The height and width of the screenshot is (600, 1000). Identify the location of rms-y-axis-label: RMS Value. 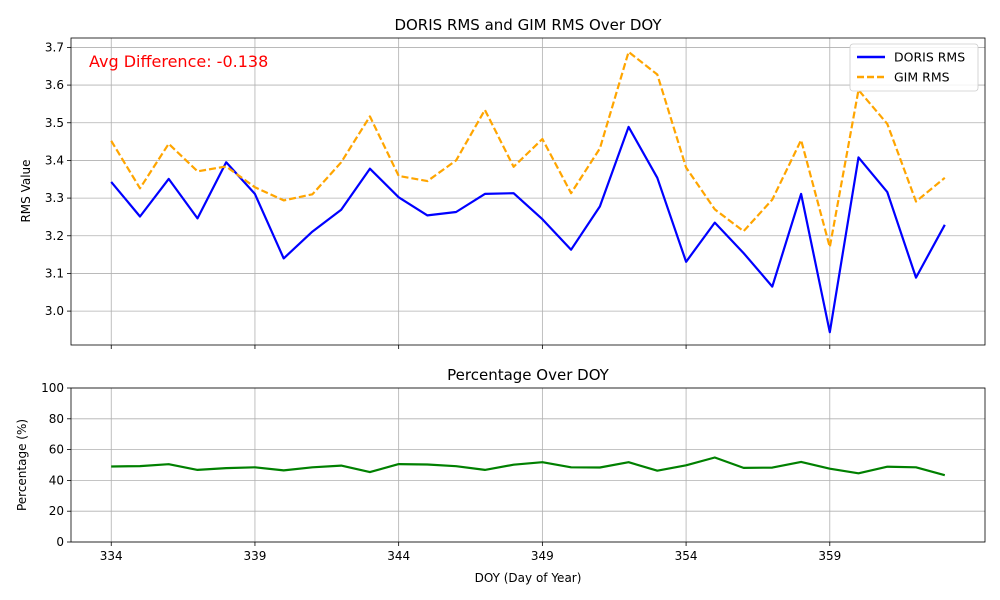
(26, 190).